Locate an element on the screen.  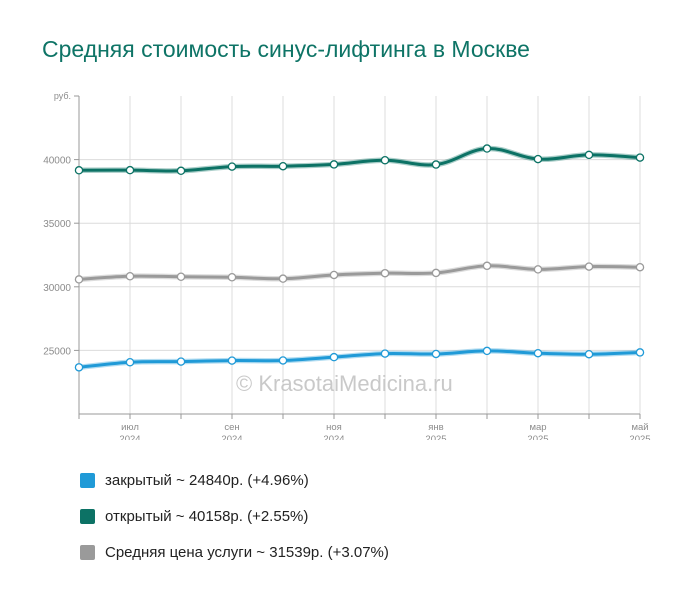
y-tick-label: 25000 is located at coordinates (57, 351).